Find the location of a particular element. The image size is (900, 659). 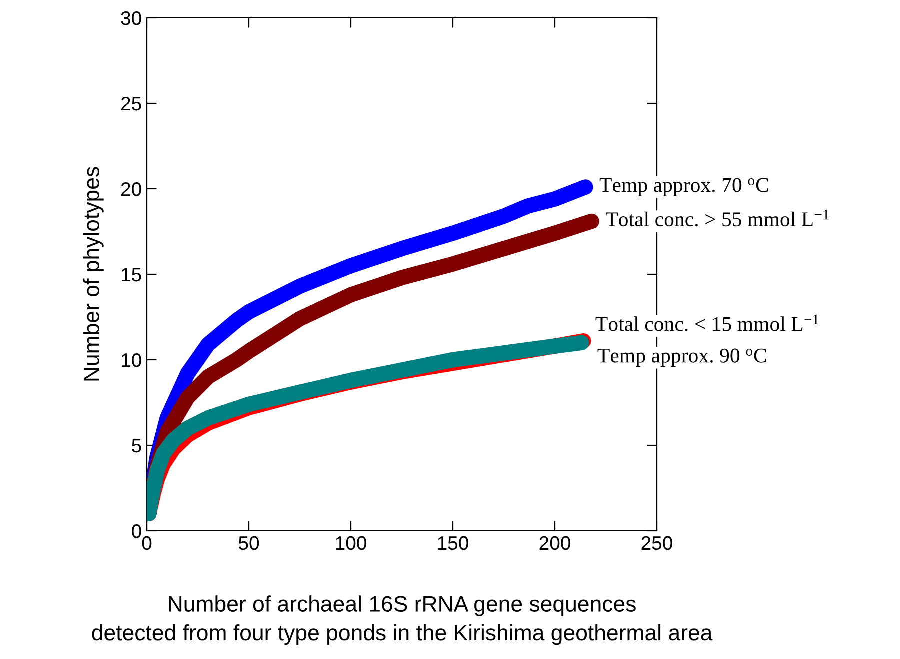

y-tick-label: 5 is located at coordinates (137, 446).